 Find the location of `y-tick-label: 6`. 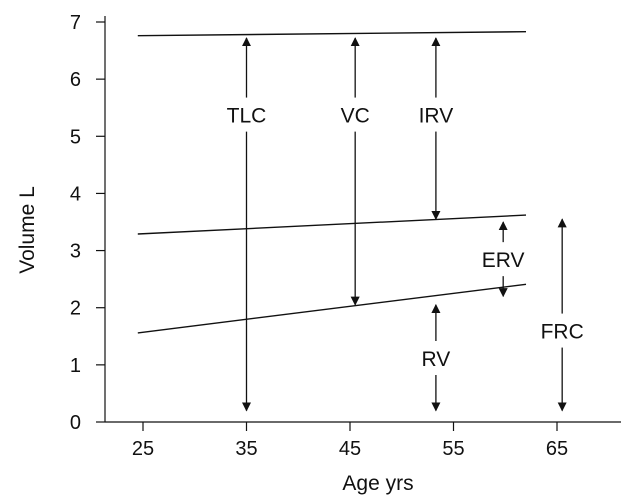

y-tick-label: 6 is located at coordinates (75, 80).